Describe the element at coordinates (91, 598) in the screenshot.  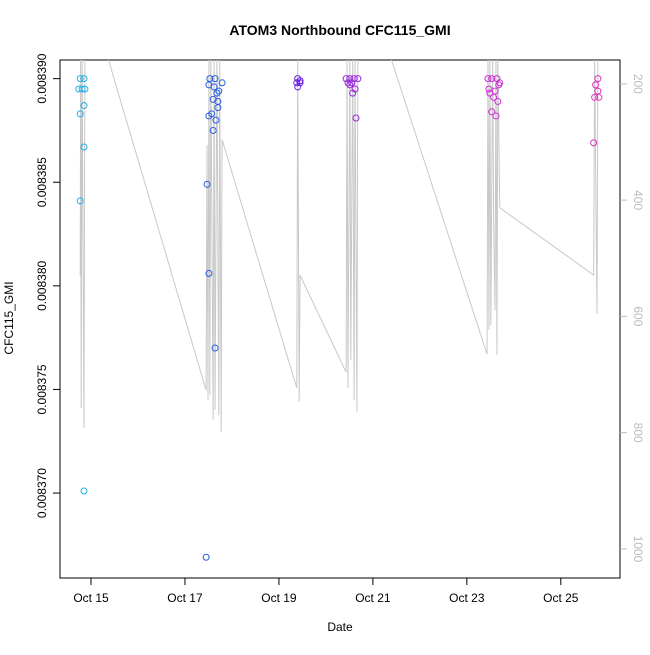
I see `x-tick-label: Oct 15` at that location.